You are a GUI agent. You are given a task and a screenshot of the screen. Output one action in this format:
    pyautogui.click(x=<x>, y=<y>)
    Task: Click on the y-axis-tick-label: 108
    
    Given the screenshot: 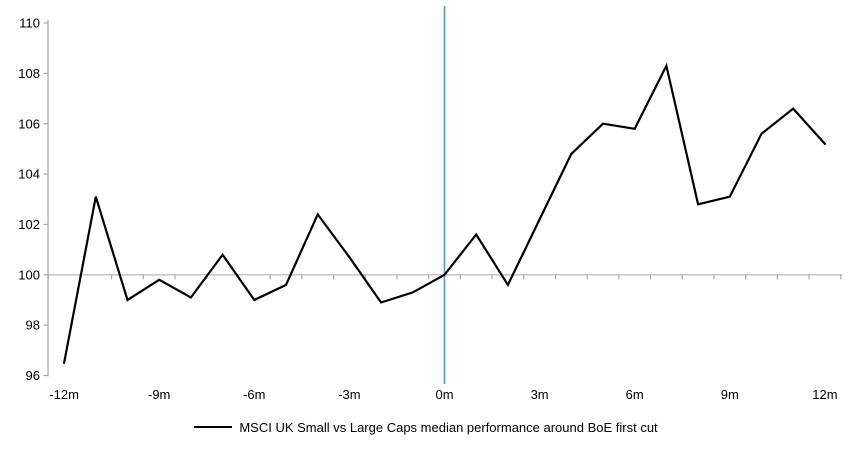 What is the action you would take?
    pyautogui.click(x=29, y=73)
    